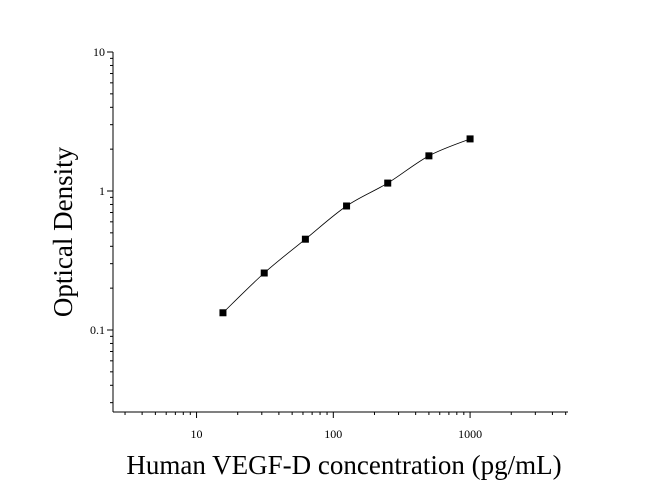  Describe the element at coordinates (63, 231) in the screenshot. I see `y-axis-label: Optical Density` at that location.